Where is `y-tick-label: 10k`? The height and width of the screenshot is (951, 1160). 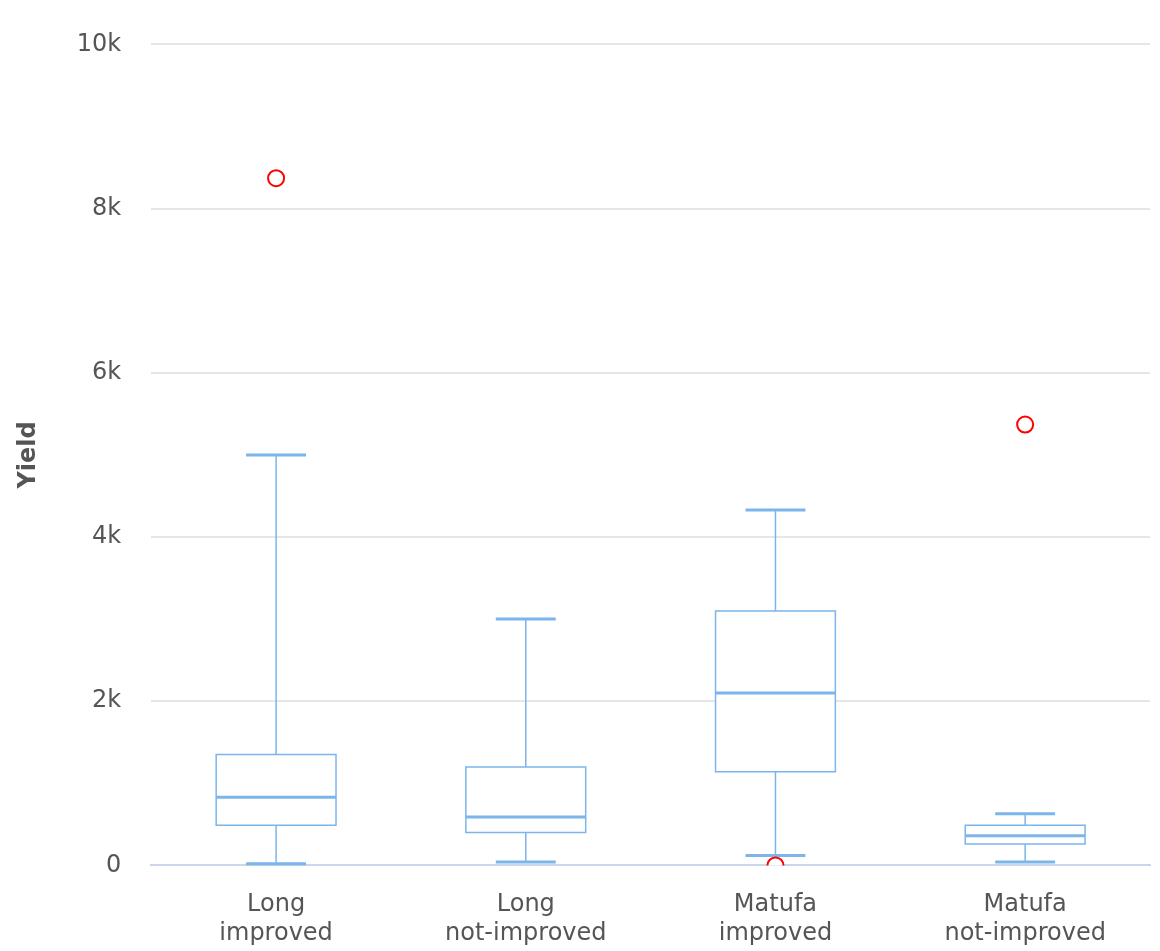 y-tick-label: 10k is located at coordinates (99, 42).